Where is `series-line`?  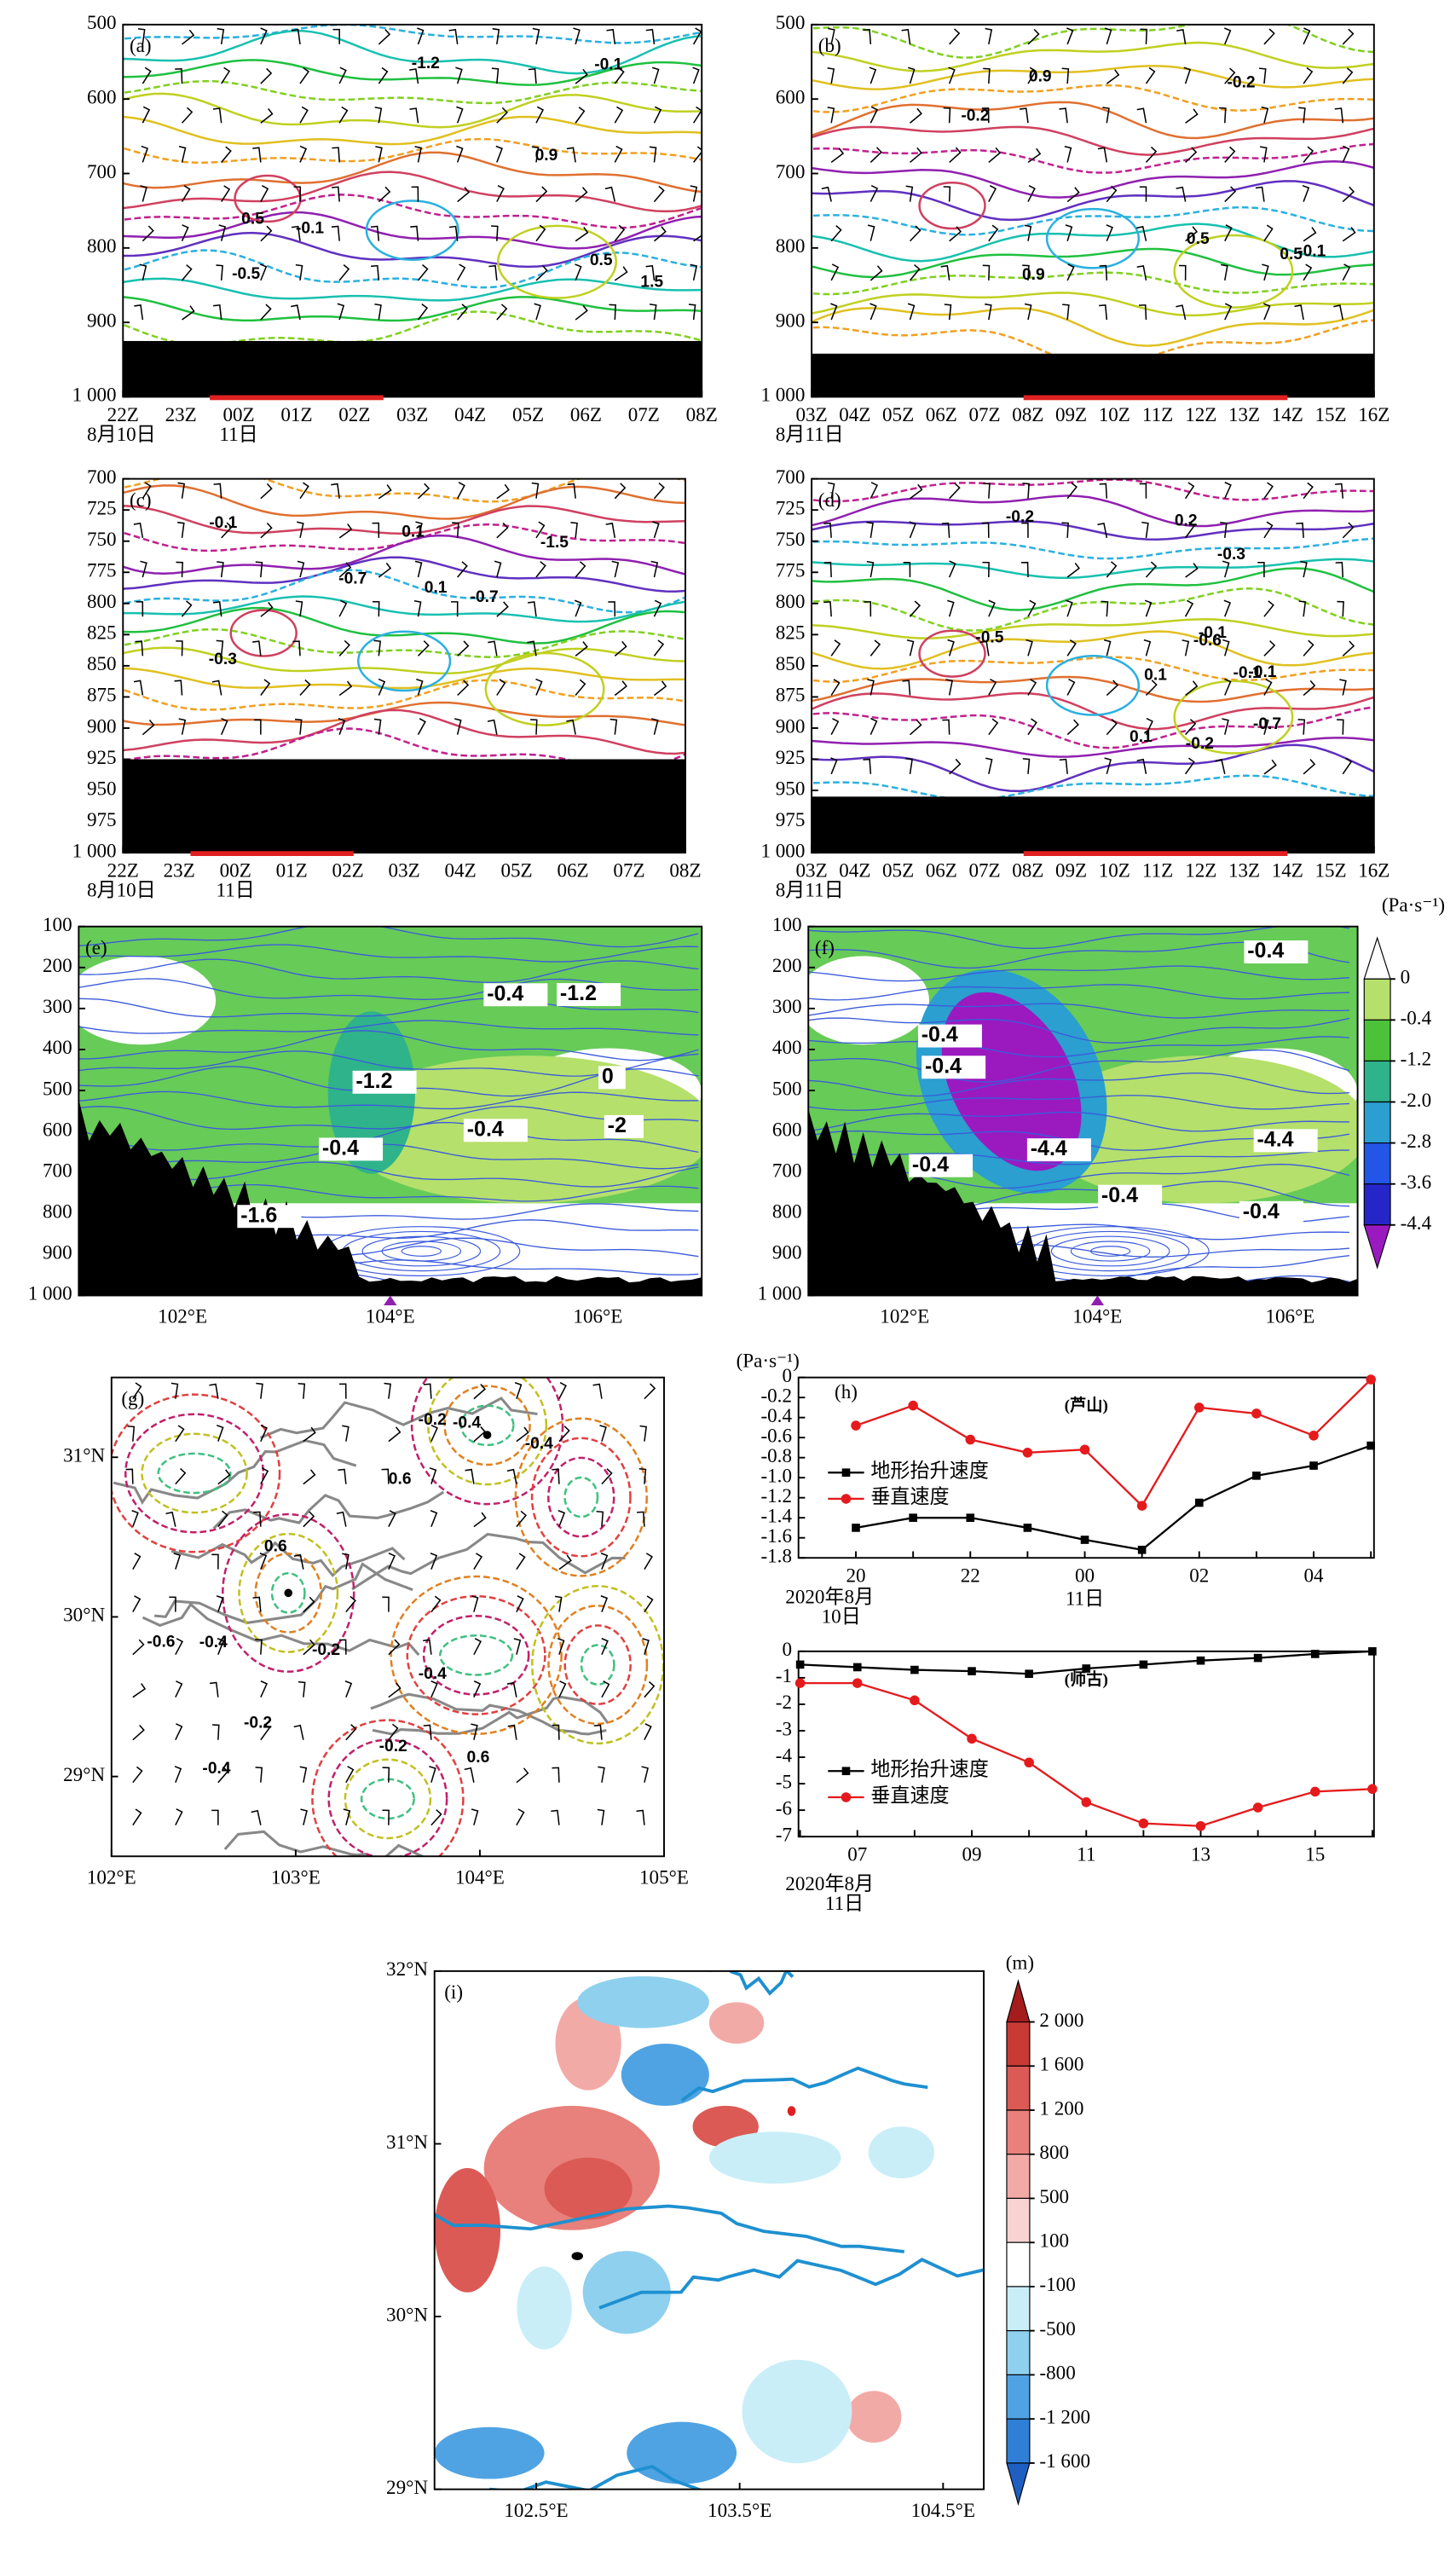 series-line is located at coordinates (1113, 1443).